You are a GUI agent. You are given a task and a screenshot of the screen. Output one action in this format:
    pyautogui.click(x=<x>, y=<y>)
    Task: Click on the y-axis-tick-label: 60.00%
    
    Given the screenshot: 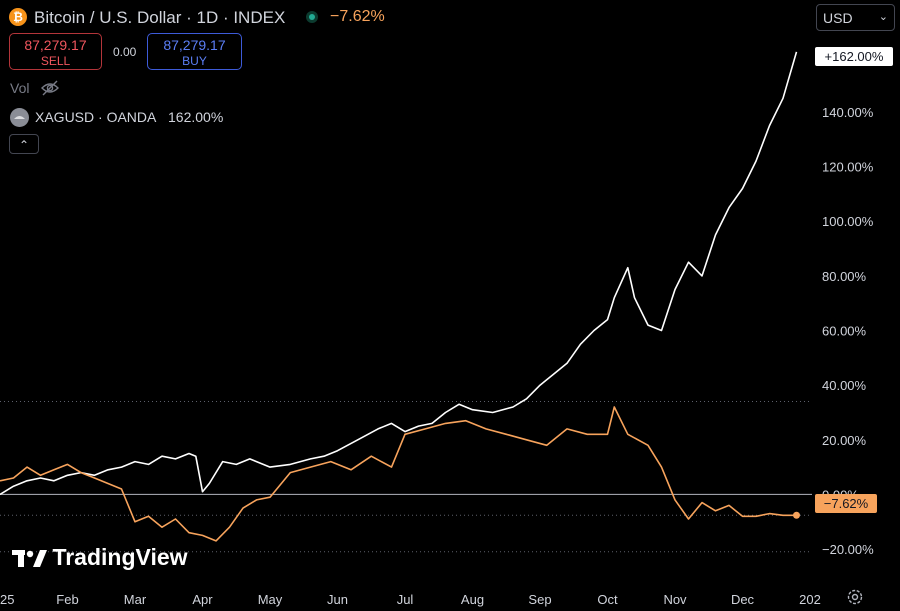 What is the action you would take?
    pyautogui.click(x=844, y=331)
    